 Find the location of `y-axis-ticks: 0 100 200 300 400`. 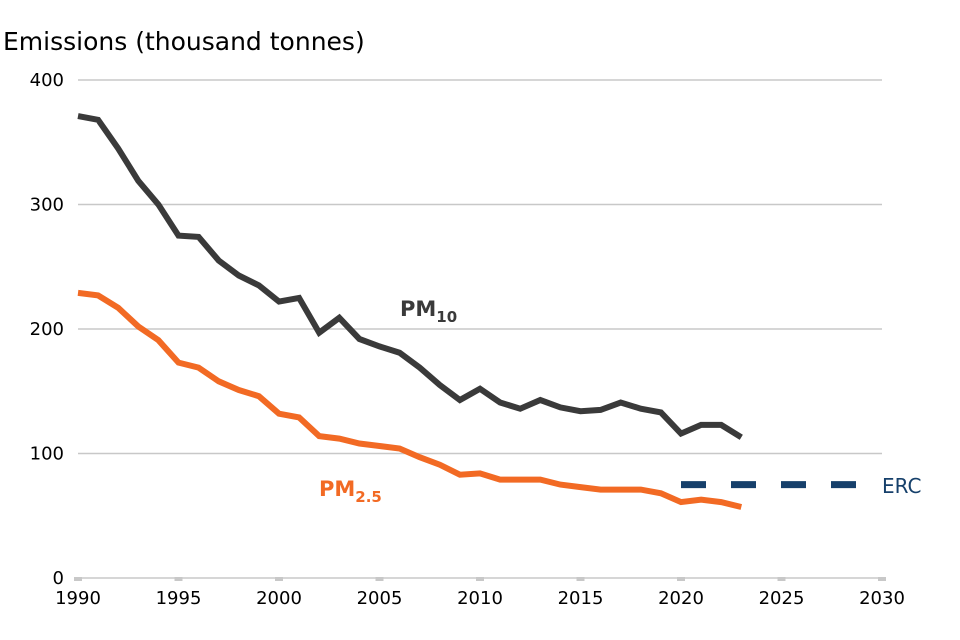

y-axis-ticks: 0 100 200 300 400 is located at coordinates (47, 329).